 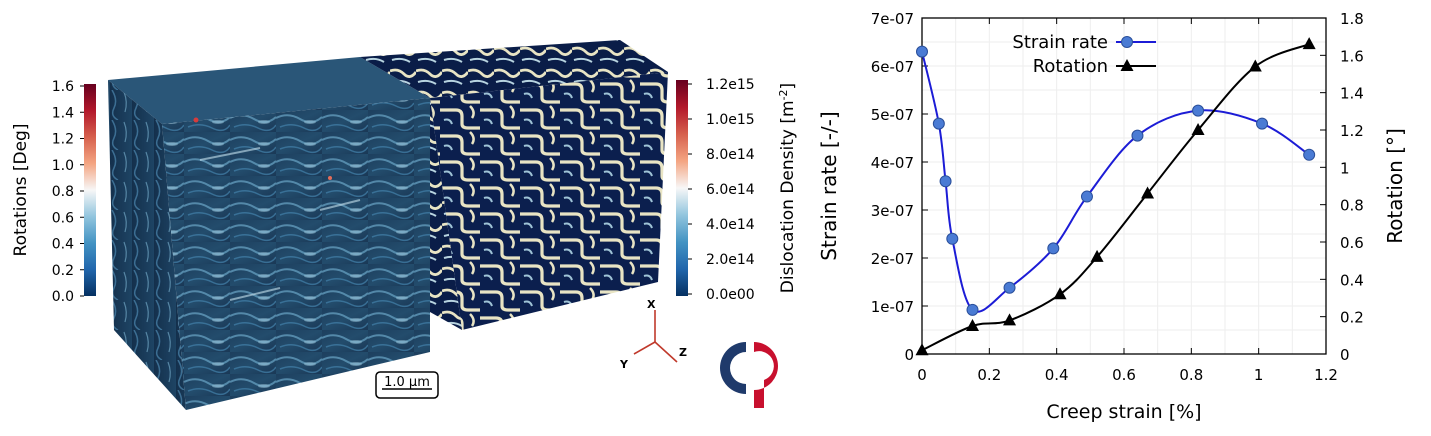 I want to click on x-tick-label: 0.6, so click(x=1124, y=375).